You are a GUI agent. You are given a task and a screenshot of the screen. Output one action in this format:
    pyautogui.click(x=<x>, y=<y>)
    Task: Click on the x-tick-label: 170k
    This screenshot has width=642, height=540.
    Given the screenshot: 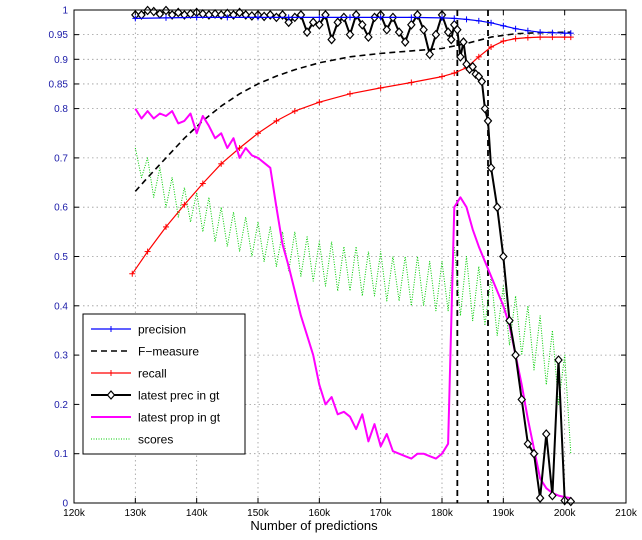 What is the action you would take?
    pyautogui.click(x=381, y=513)
    